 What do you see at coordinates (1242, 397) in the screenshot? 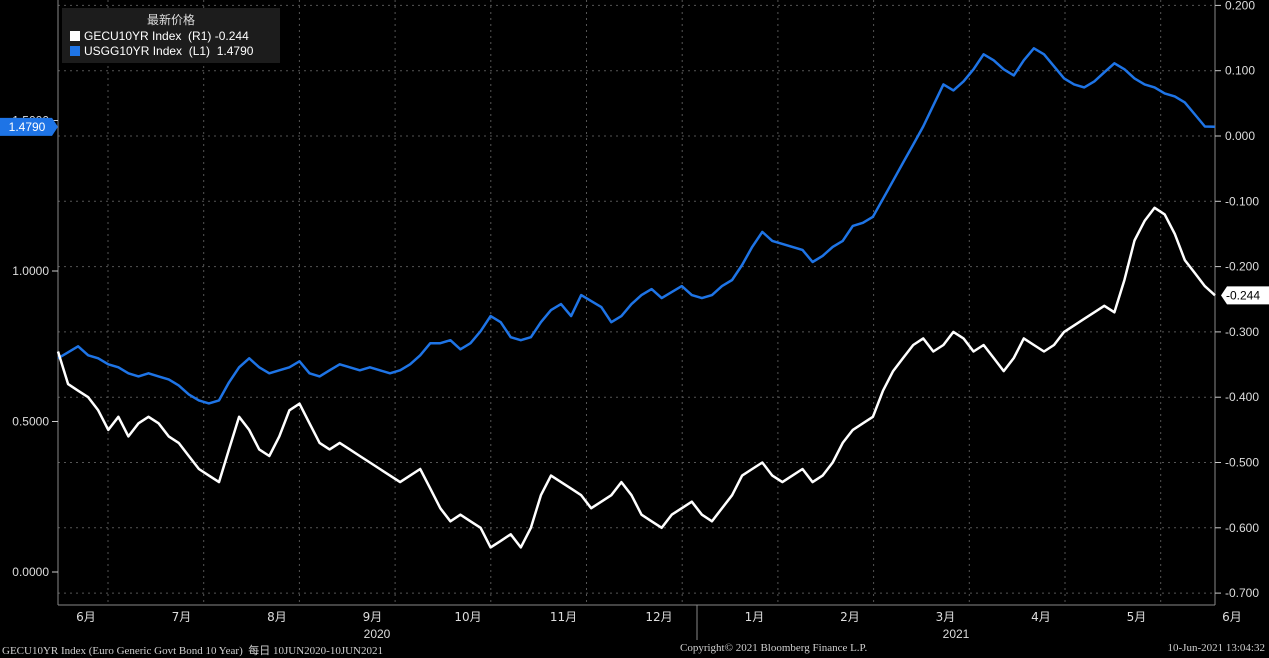
I see `right-tick-label: -0.400` at bounding box center [1242, 397].